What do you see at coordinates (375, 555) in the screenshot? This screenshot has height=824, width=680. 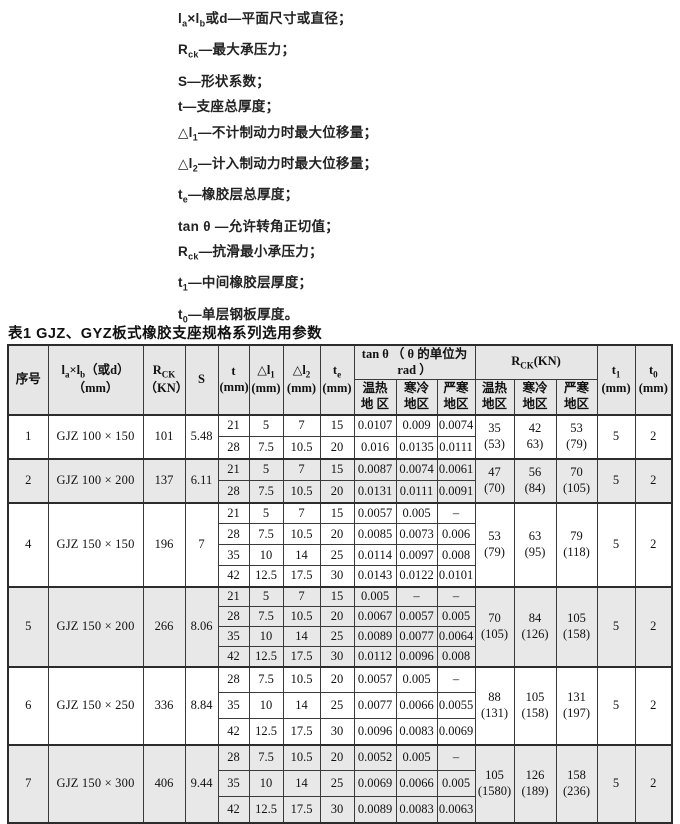 I see `table-cell: 0.0114` at bounding box center [375, 555].